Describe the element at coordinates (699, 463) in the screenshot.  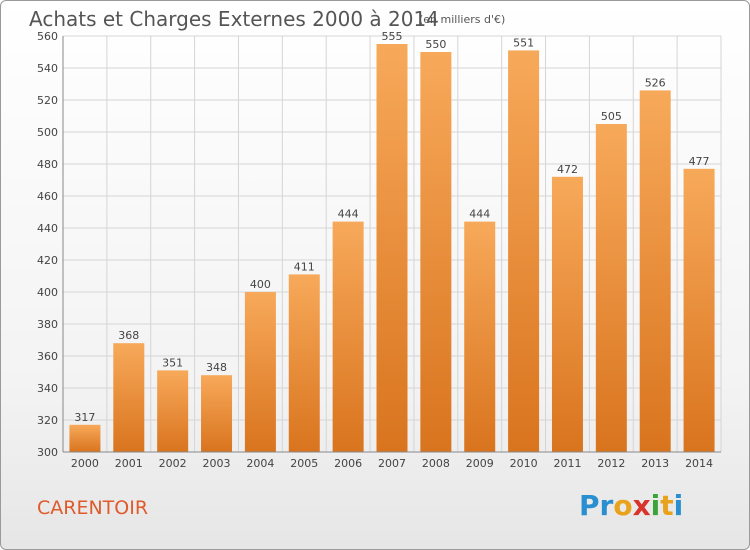
I see `x-tick-label: 2014` at that location.